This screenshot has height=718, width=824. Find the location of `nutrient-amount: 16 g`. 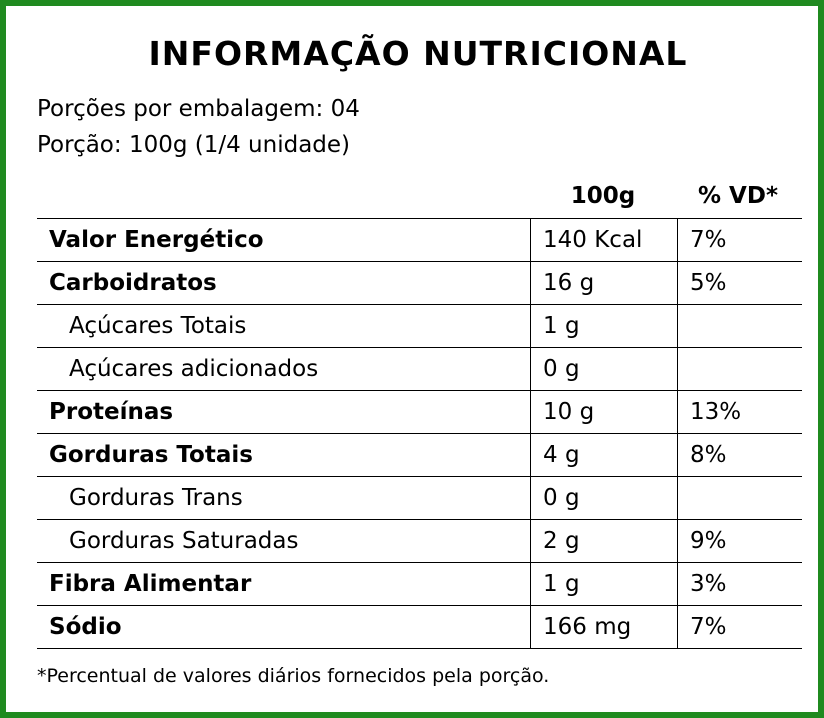

nutrient-amount: 16 g is located at coordinates (604, 283).